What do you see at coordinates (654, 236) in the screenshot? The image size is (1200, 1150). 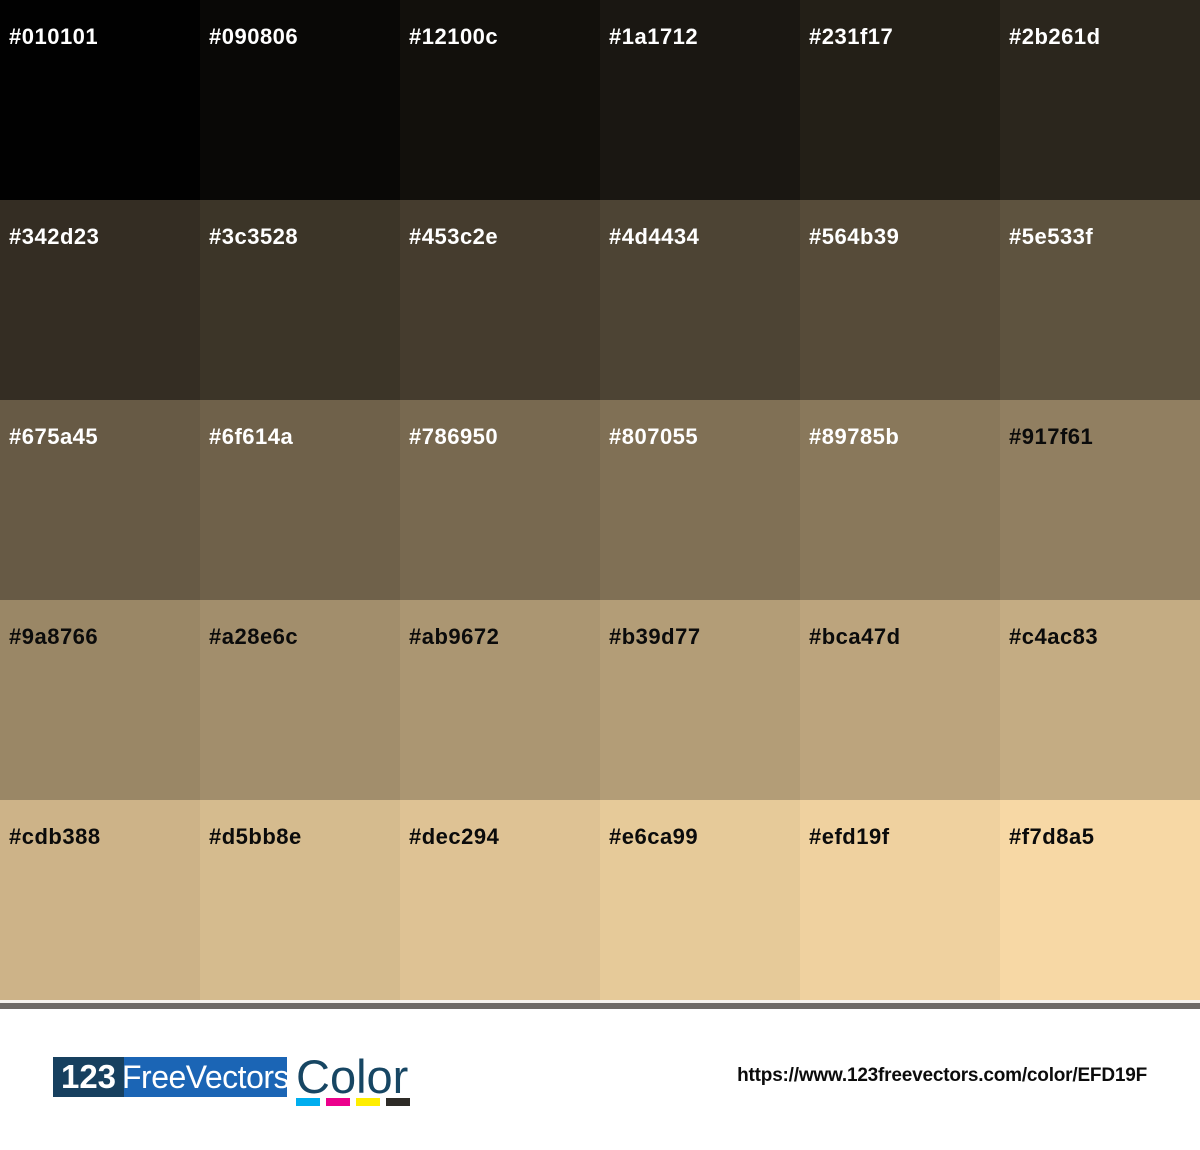 I see `swatch-hex-label: #4d4434` at bounding box center [654, 236].